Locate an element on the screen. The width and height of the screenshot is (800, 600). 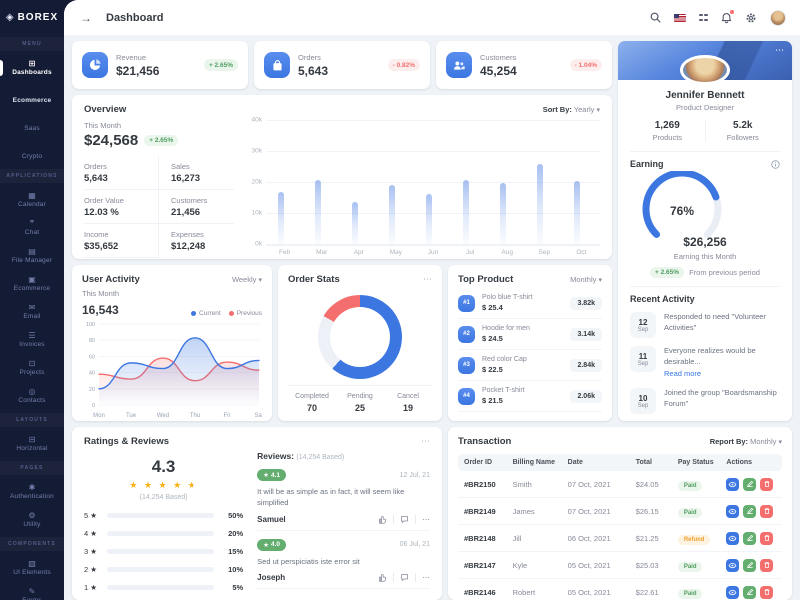
info-icon is located at coordinates (775, 164).